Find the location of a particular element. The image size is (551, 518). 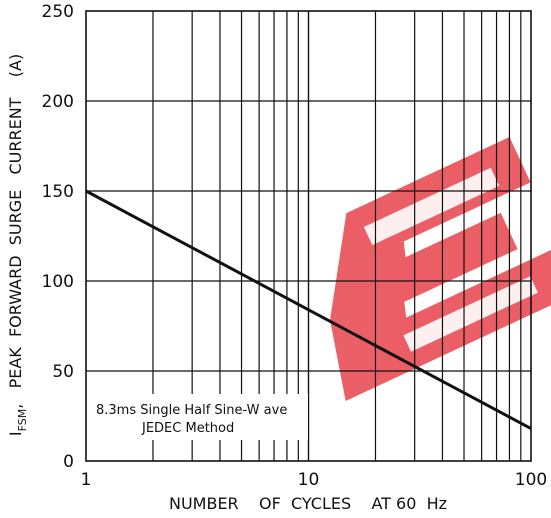

y-tick-label: 50 is located at coordinates (63, 372).